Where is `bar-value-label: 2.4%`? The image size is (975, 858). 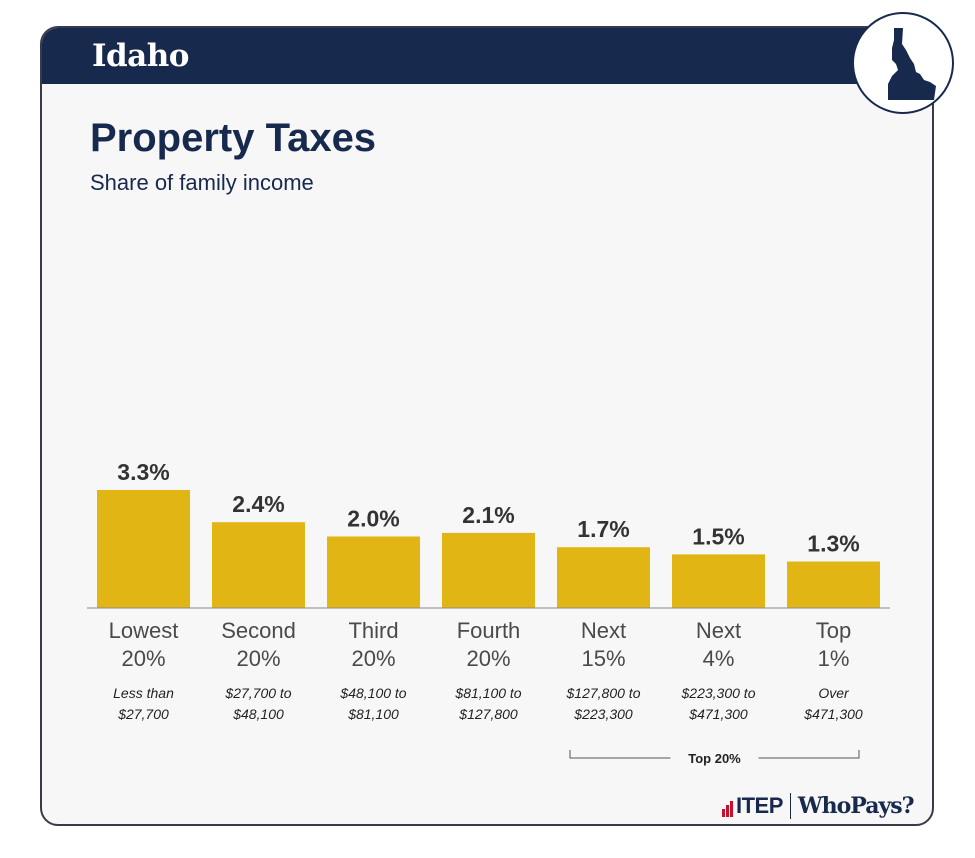 bar-value-label: 2.4% is located at coordinates (258, 504).